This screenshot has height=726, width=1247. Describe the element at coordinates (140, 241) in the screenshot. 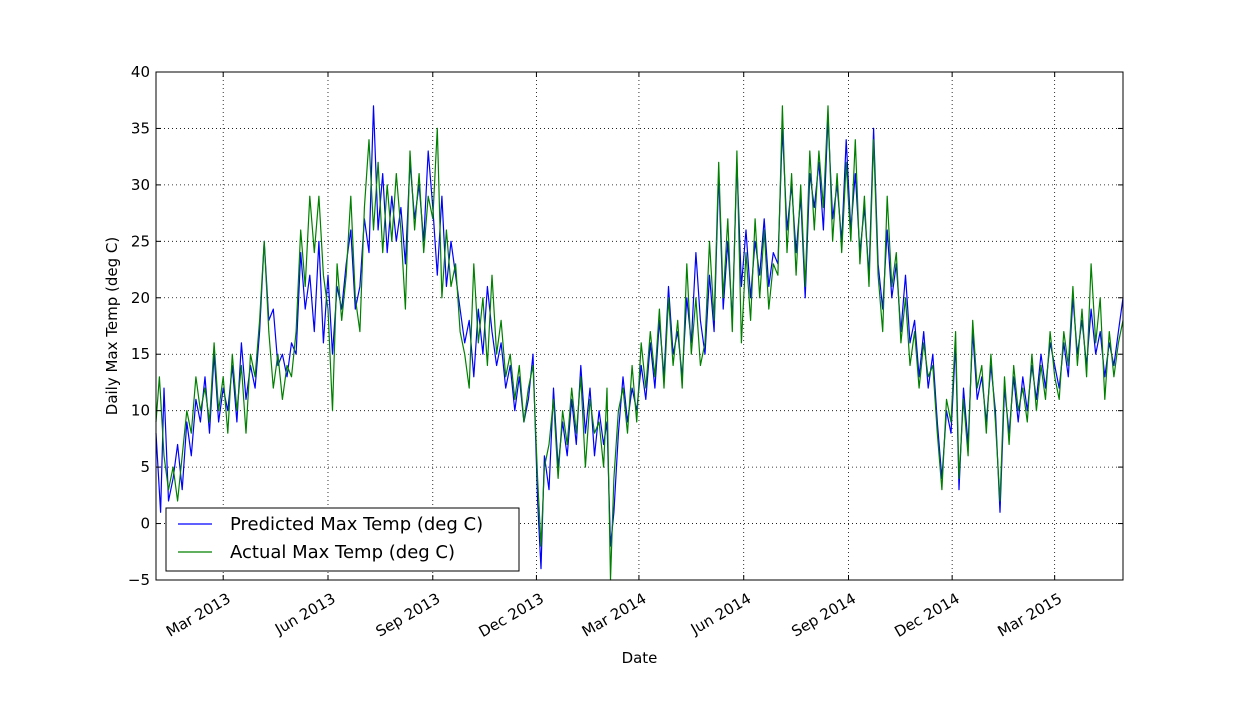

I see `y-tick-label: 25` at that location.